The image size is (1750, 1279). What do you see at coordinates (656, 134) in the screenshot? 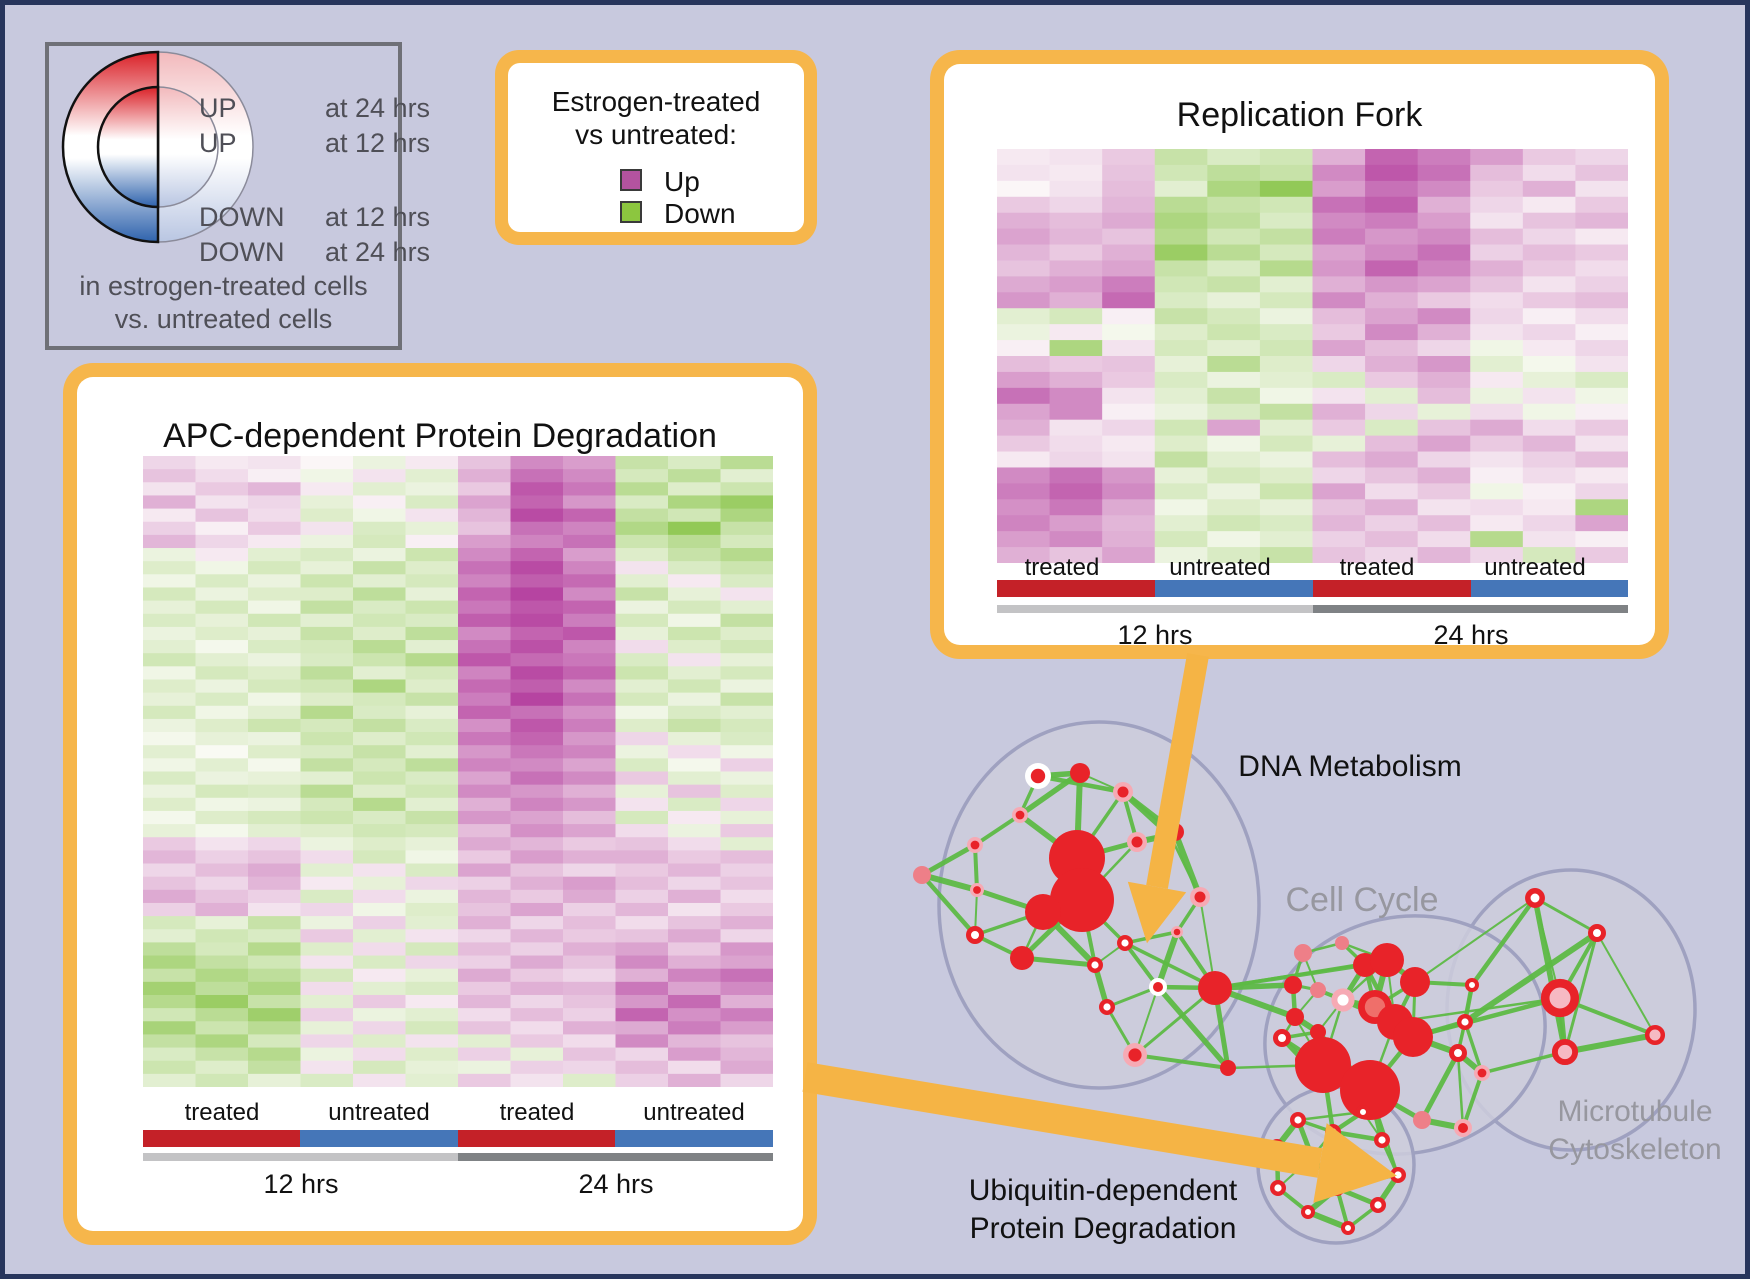
I see `updown-title-line2: vs untreated:` at bounding box center [656, 134].